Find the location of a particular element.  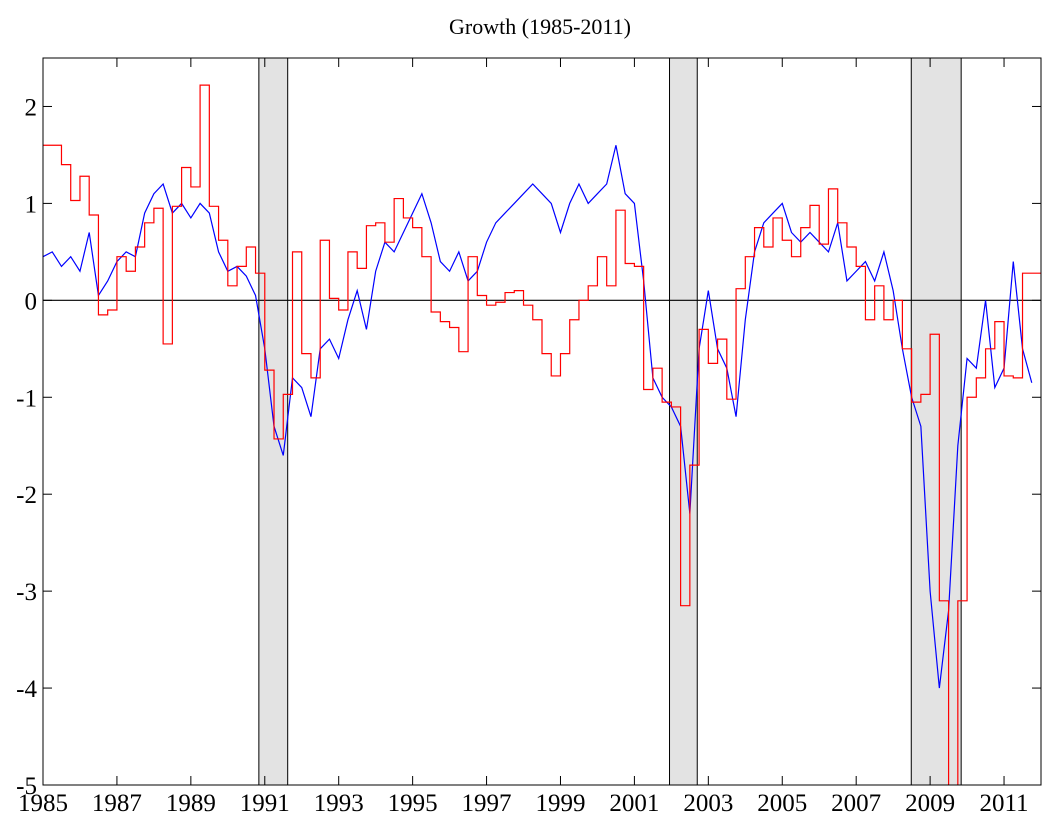

y-tick-label: 0 is located at coordinates (31, 301).